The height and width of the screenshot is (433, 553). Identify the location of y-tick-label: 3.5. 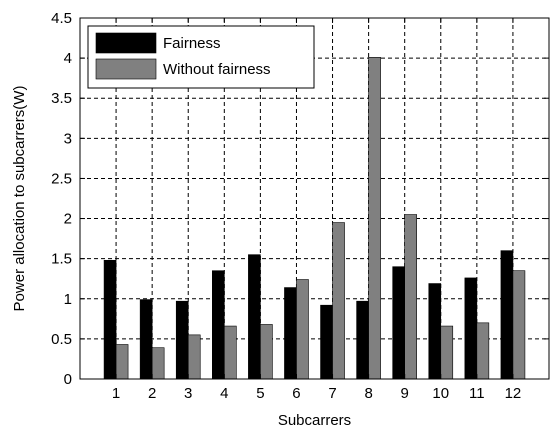
(61, 98).